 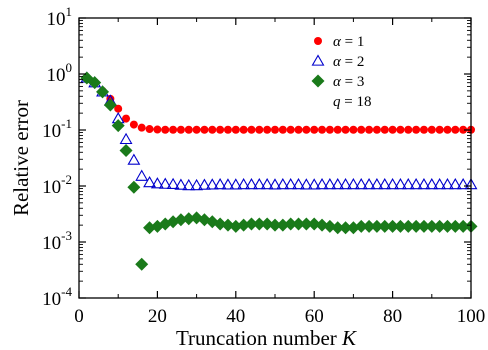 What do you see at coordinates (341, 72) in the screenshot?
I see `legend: α = 1 α = 2 α = 3 q = 18` at bounding box center [341, 72].